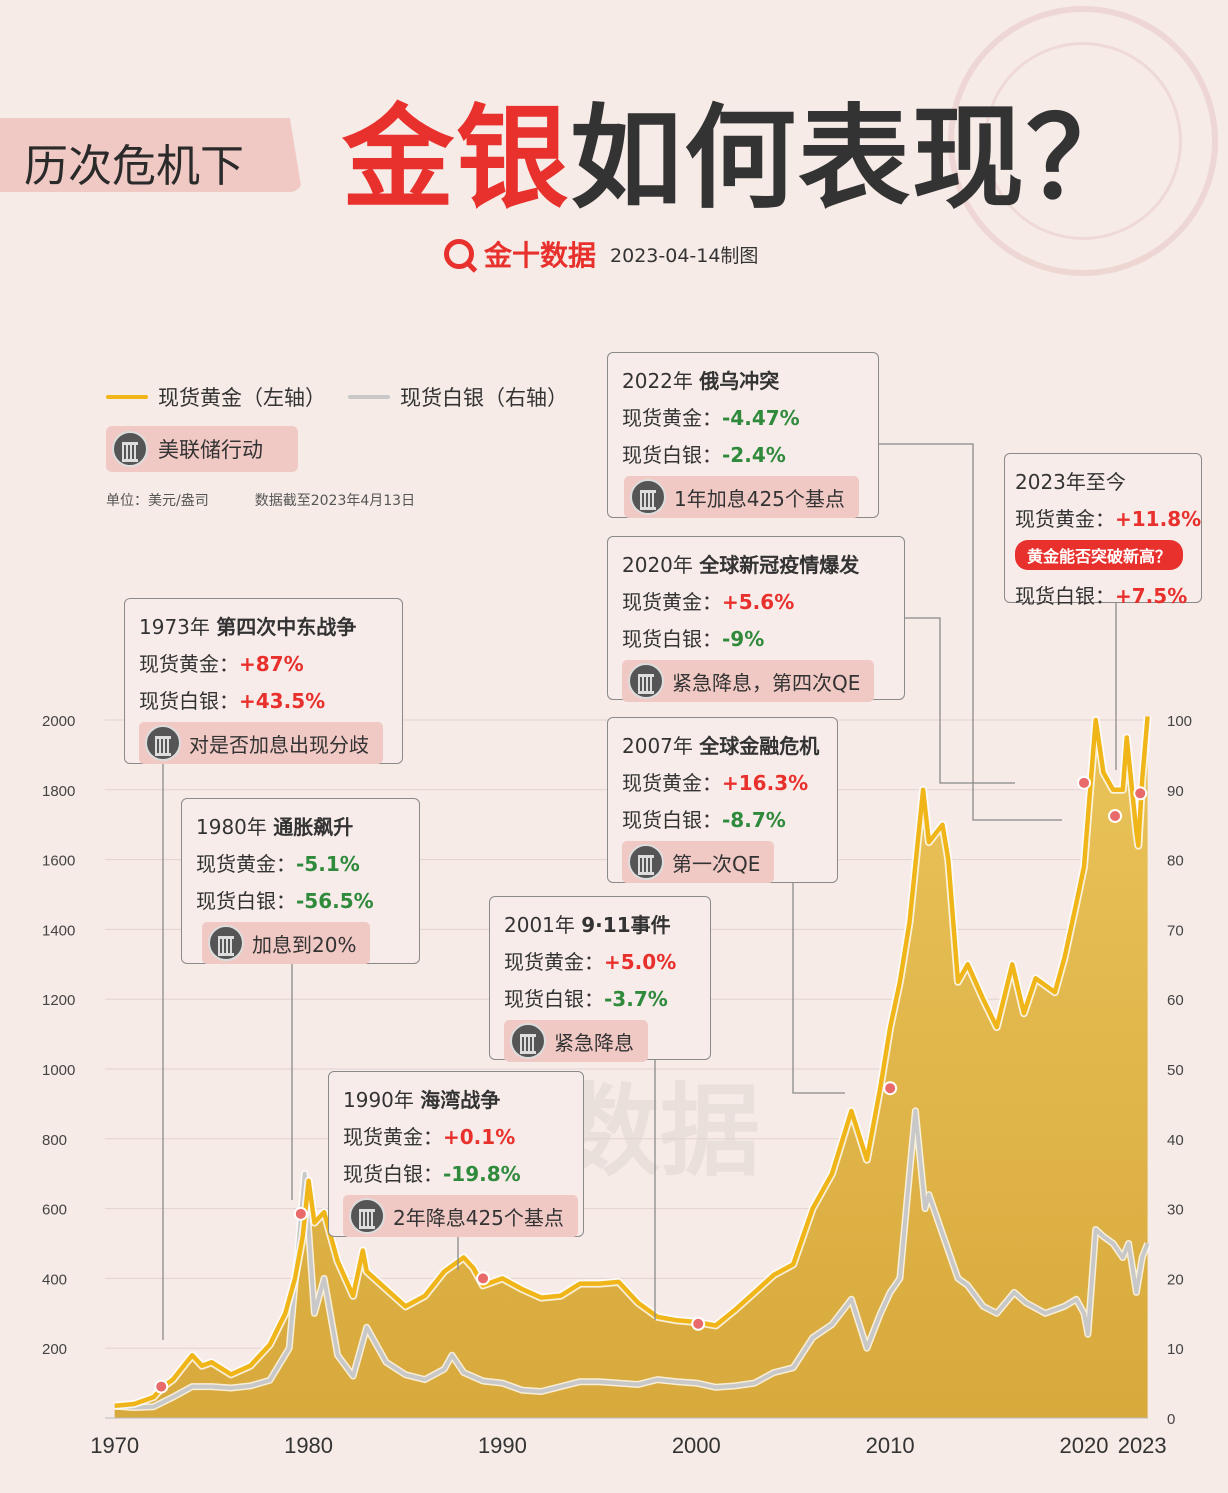 This screenshot has width=1228, height=1493. I want to click on gold-change: +87%, so click(271, 664).